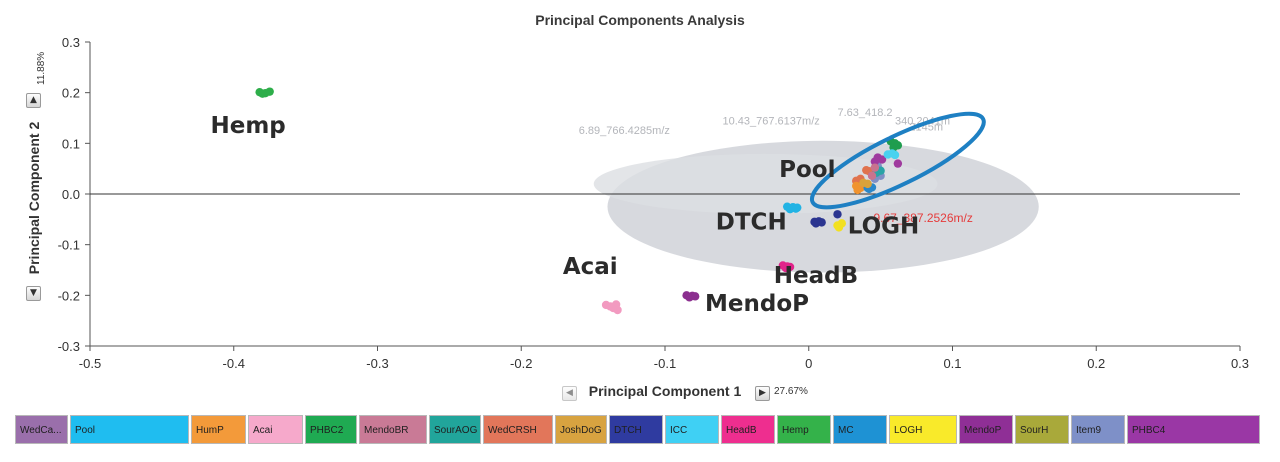 The image size is (1280, 462). I want to click on legend-item: PHBC4, so click(1193, 429).